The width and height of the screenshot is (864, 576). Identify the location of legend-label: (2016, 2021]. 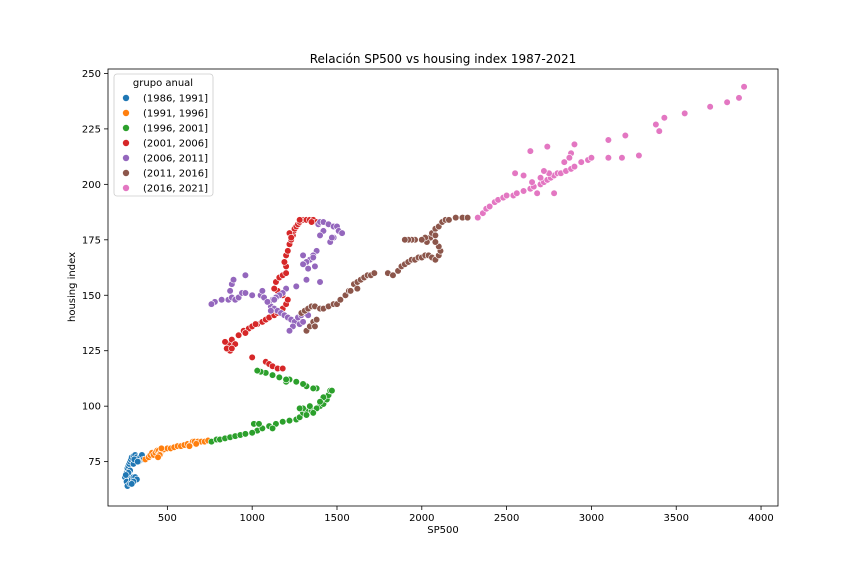
(175, 189).